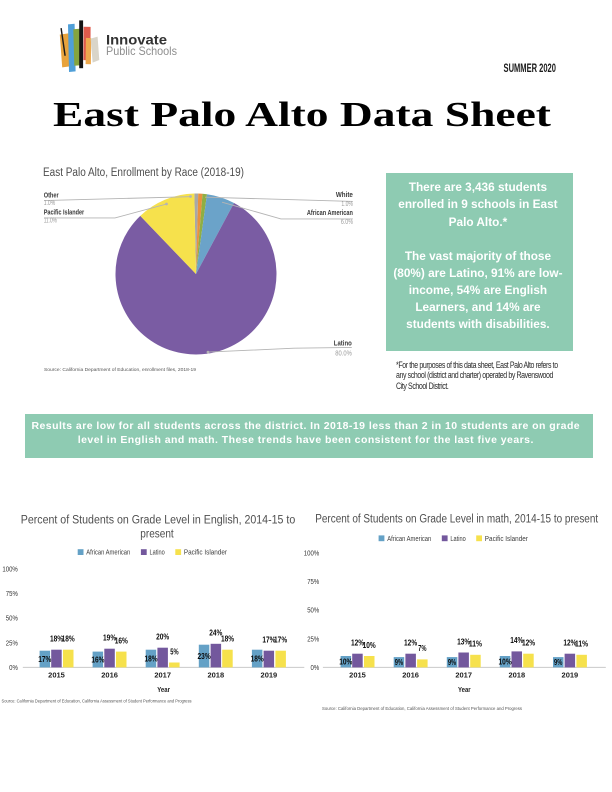  I want to click on svg-text: 20%, so click(163, 637).